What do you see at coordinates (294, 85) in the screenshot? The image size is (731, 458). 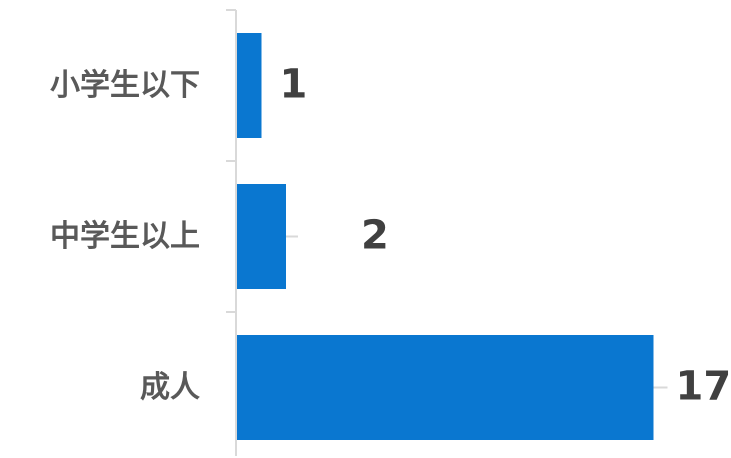 I see `data-label-1: 1` at bounding box center [294, 85].